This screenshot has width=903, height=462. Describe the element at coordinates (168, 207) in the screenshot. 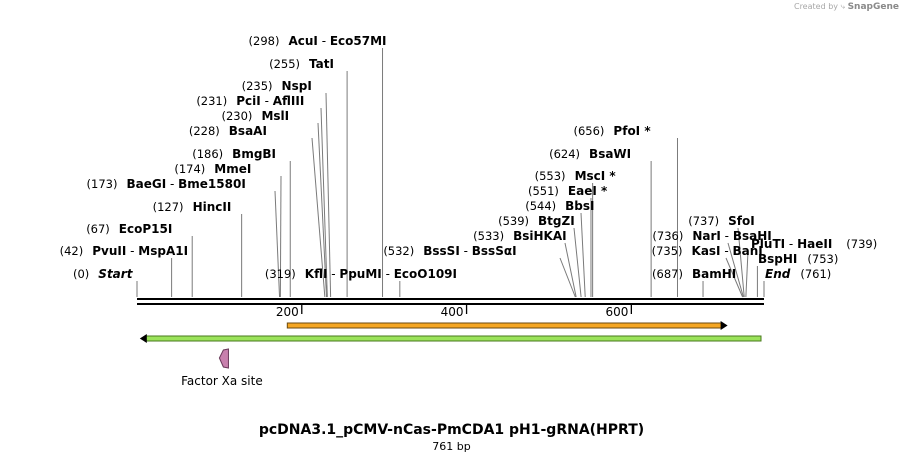

I see `site-position: (127)` at that location.